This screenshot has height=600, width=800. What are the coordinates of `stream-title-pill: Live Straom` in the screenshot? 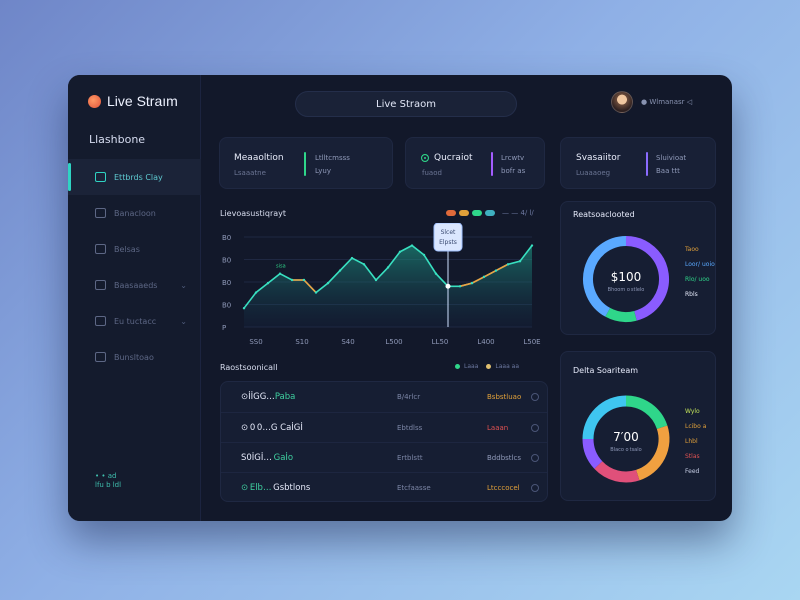 It's located at (406, 104).